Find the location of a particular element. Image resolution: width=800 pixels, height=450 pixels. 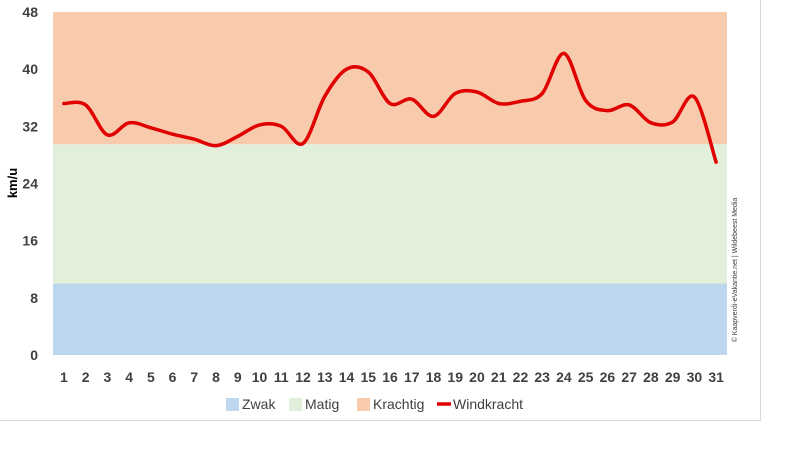

x-tick-label: 8 is located at coordinates (216, 377).